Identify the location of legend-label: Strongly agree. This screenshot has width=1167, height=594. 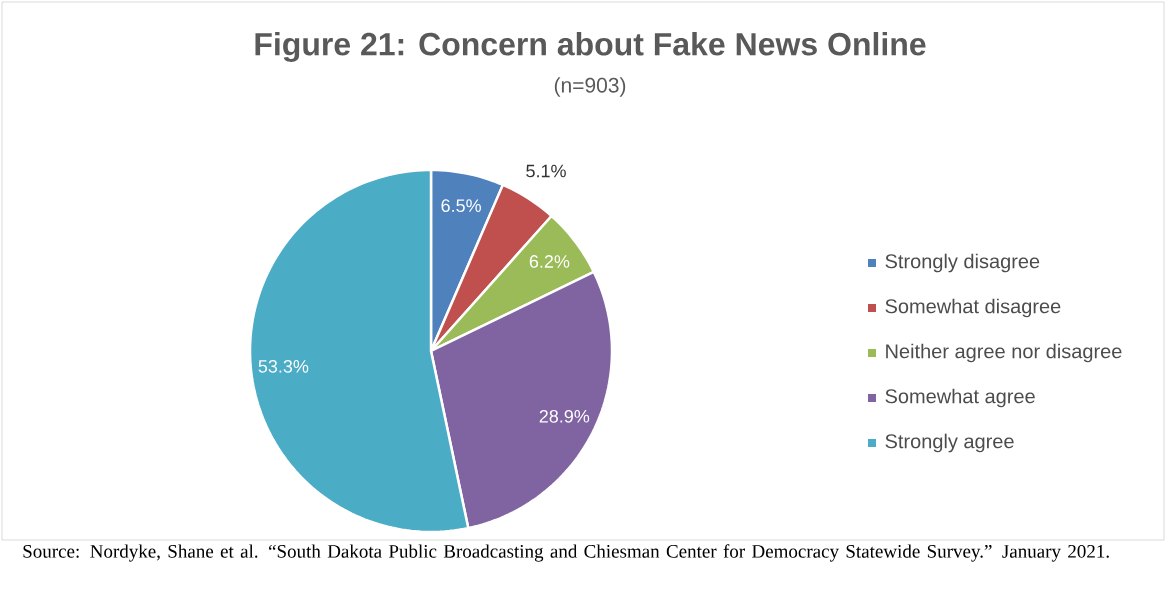
(949, 443).